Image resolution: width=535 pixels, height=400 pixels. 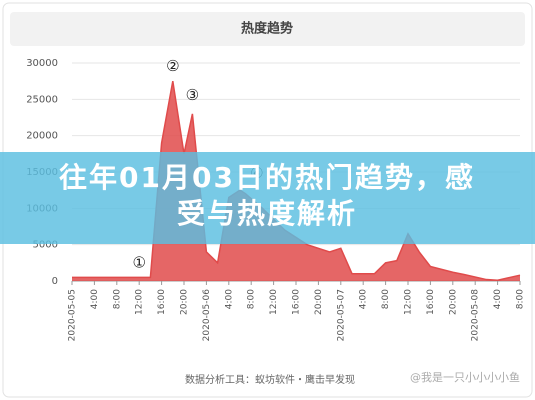 I want to click on annotation: ③, so click(x=192, y=95).